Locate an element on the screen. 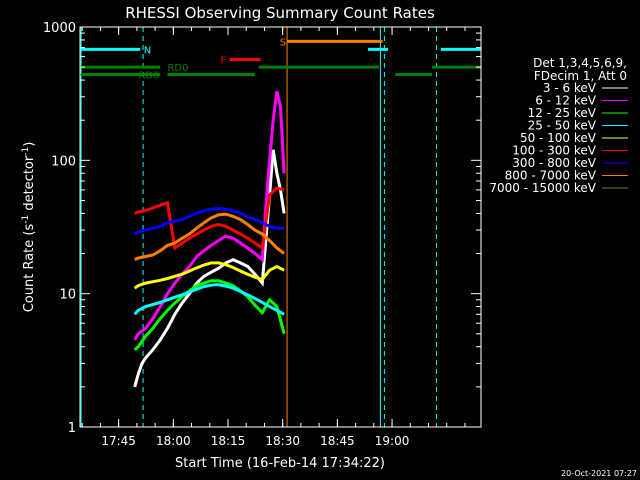 This screenshot has height=480, width=640. x-tick-label-4: 18:45 is located at coordinates (337, 441).